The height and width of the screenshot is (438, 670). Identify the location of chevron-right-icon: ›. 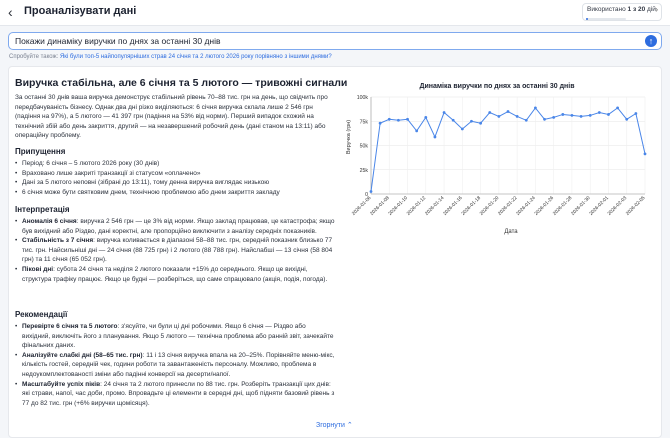
(656, 9).